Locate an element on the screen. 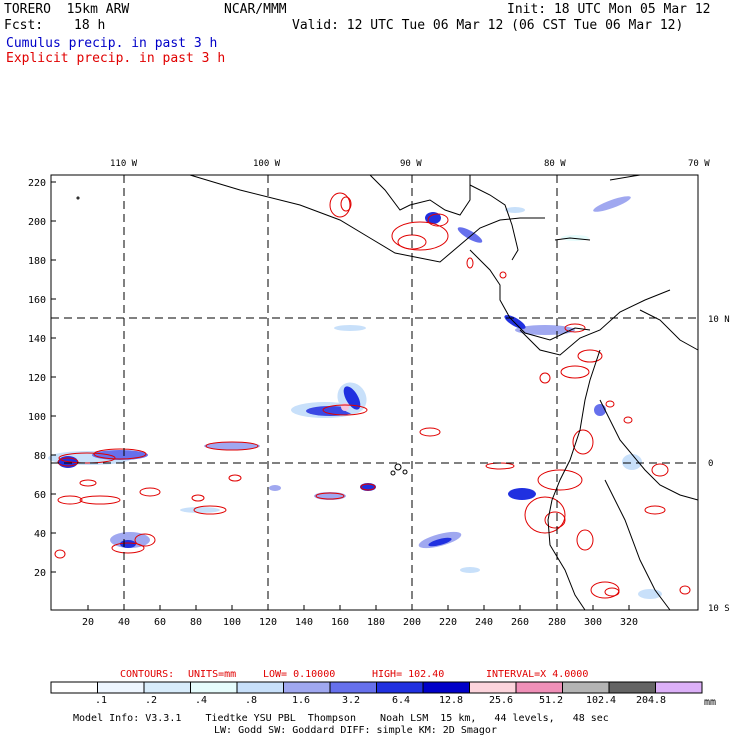 This screenshot has width=740, height=740. colorbar-label: 51.2 is located at coordinates (551, 700).